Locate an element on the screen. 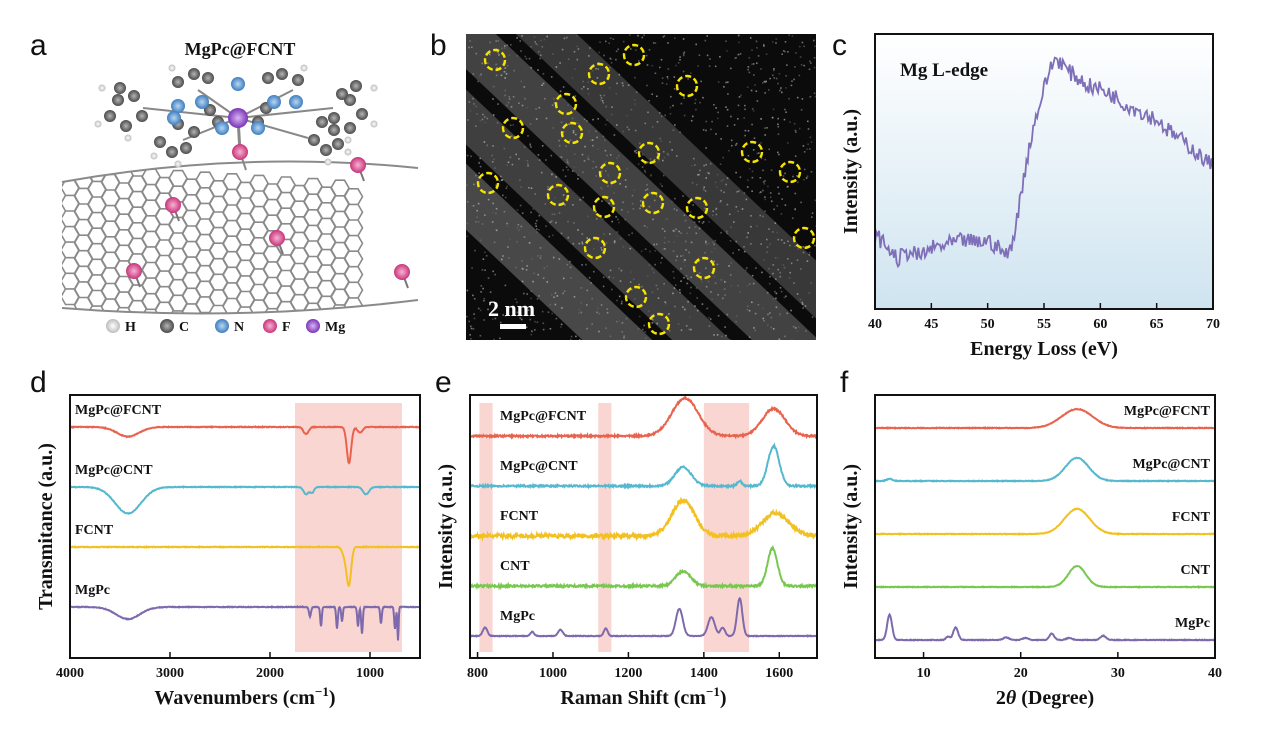  panel-d-tick-label: 3000 is located at coordinates (170, 673).